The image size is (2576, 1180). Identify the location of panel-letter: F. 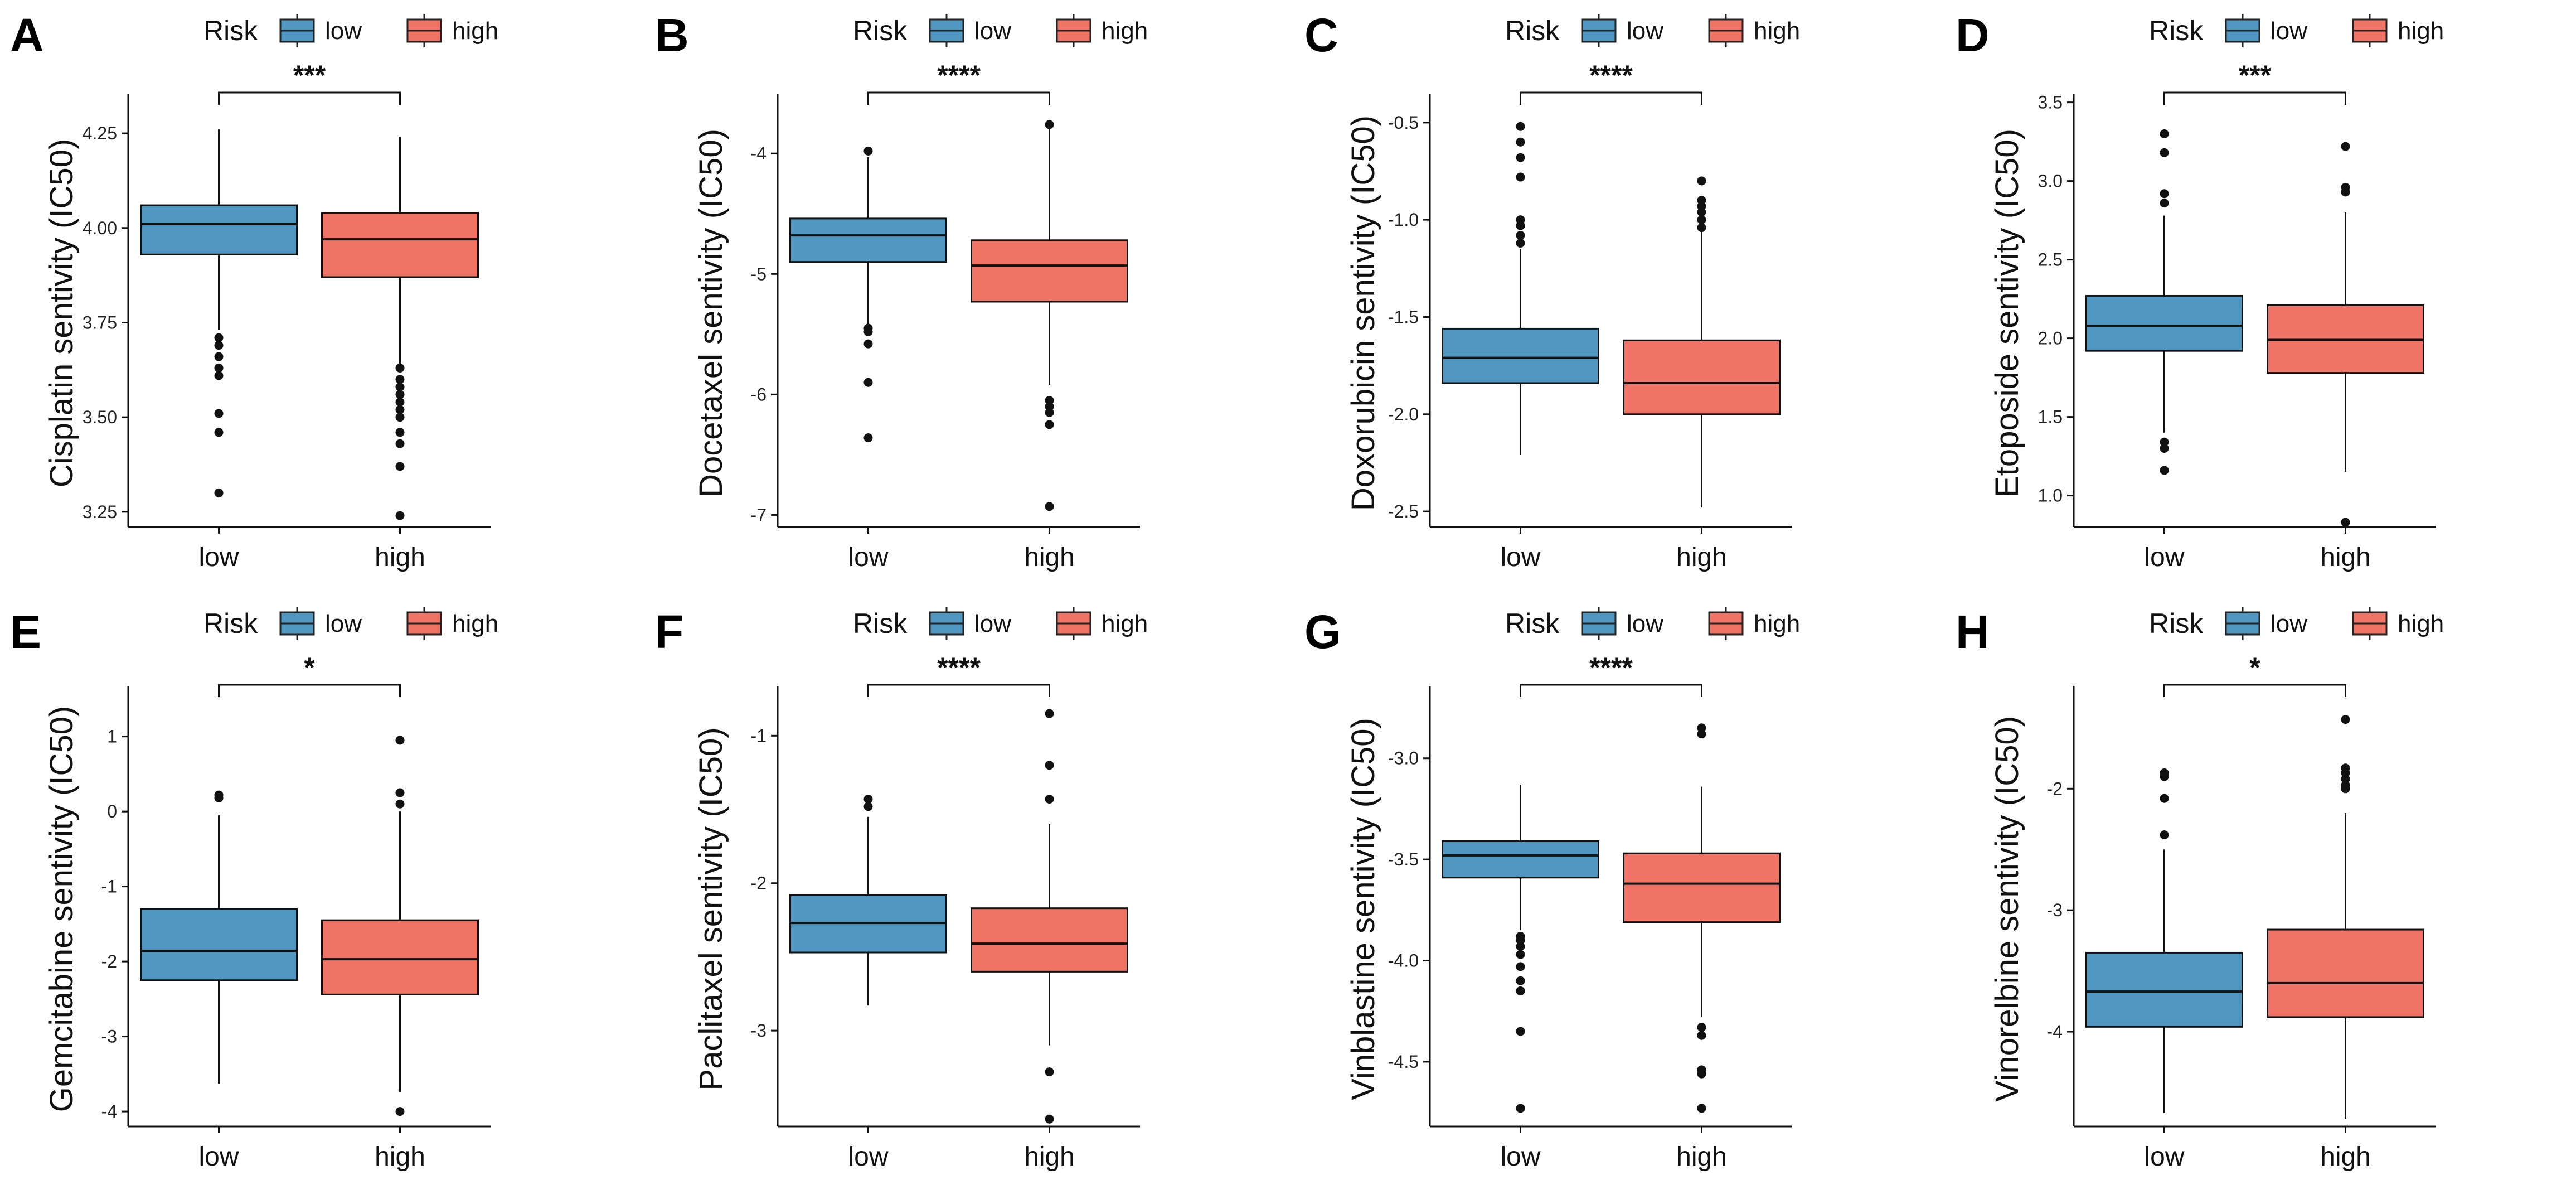
(669, 632).